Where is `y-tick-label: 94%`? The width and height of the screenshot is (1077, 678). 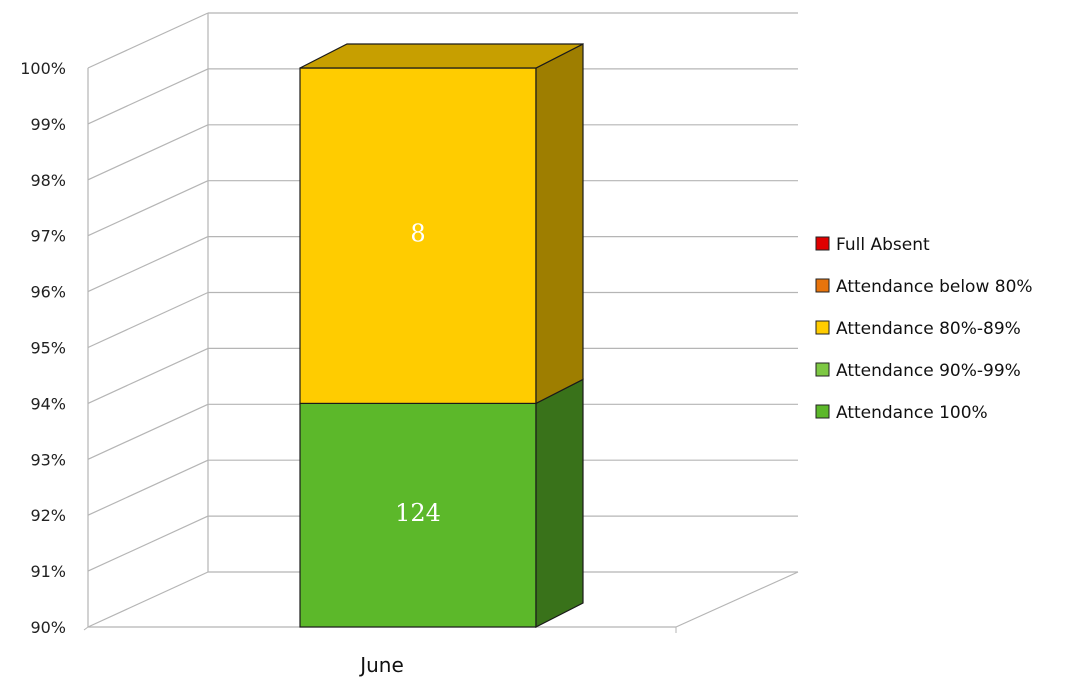 y-tick-label: 94% is located at coordinates (48, 403).